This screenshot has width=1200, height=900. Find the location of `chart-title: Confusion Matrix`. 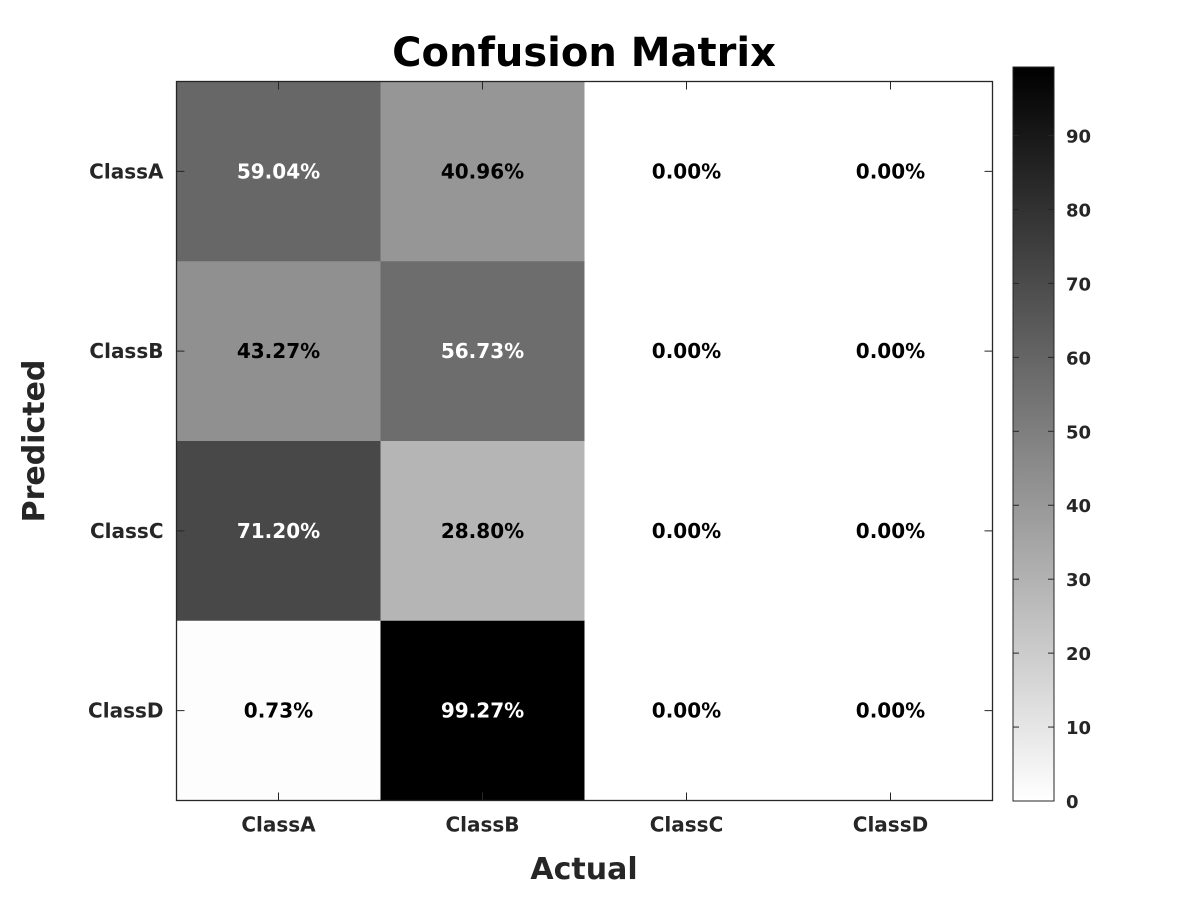

chart-title: Confusion Matrix is located at coordinates (584, 53).